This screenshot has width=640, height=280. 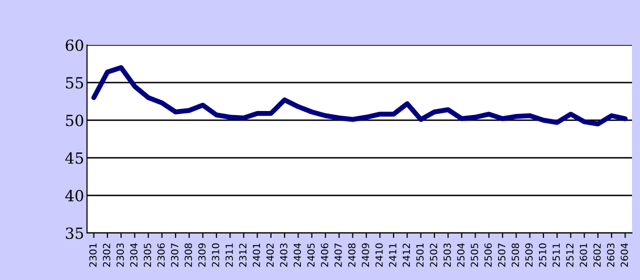 What do you see at coordinates (379, 255) in the screenshot?
I see `x-tick-label: 2410` at bounding box center [379, 255].